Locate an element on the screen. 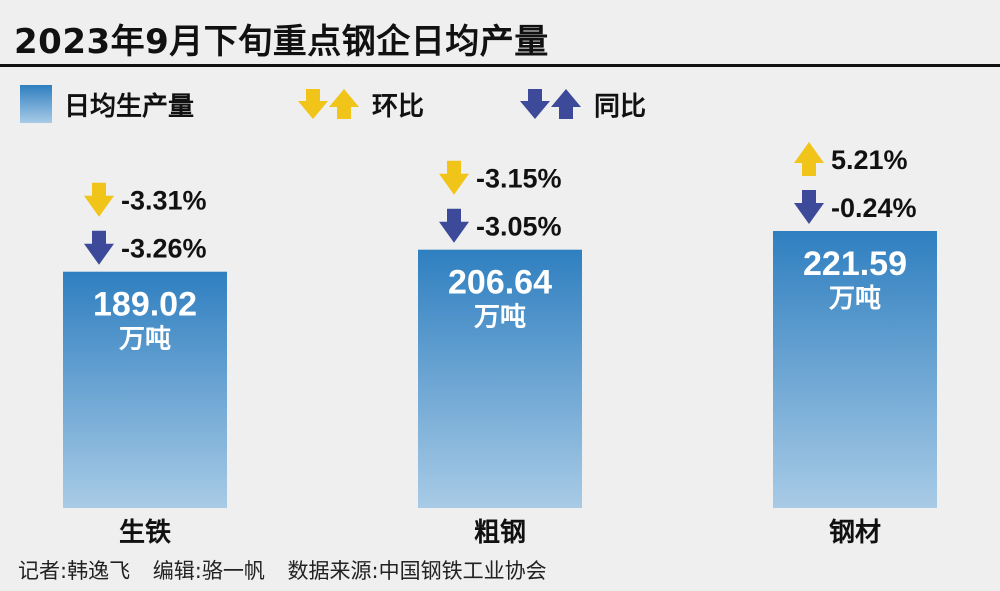 The height and width of the screenshot is (591, 1000). title-rule is located at coordinates (500, 65).